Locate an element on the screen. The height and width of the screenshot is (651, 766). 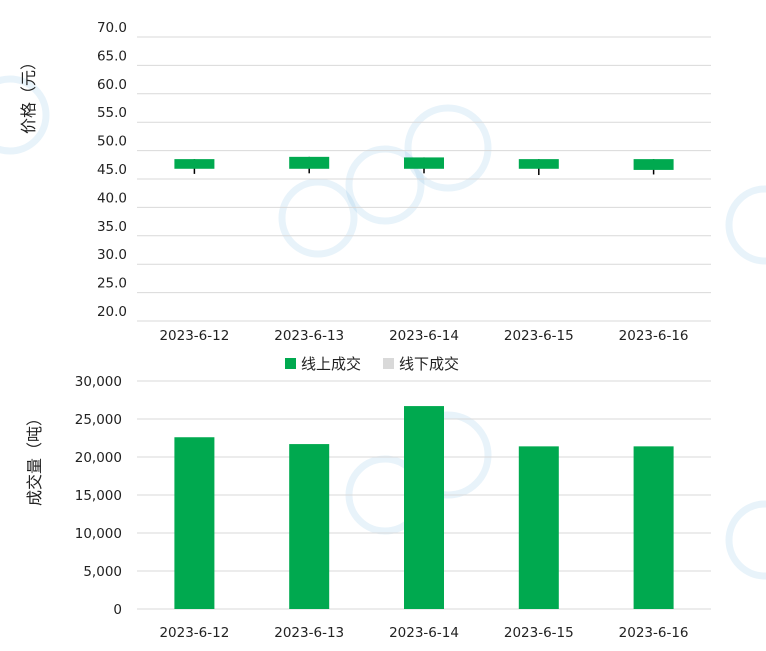
price-y-tick-label: 30.0 is located at coordinates (112, 255).